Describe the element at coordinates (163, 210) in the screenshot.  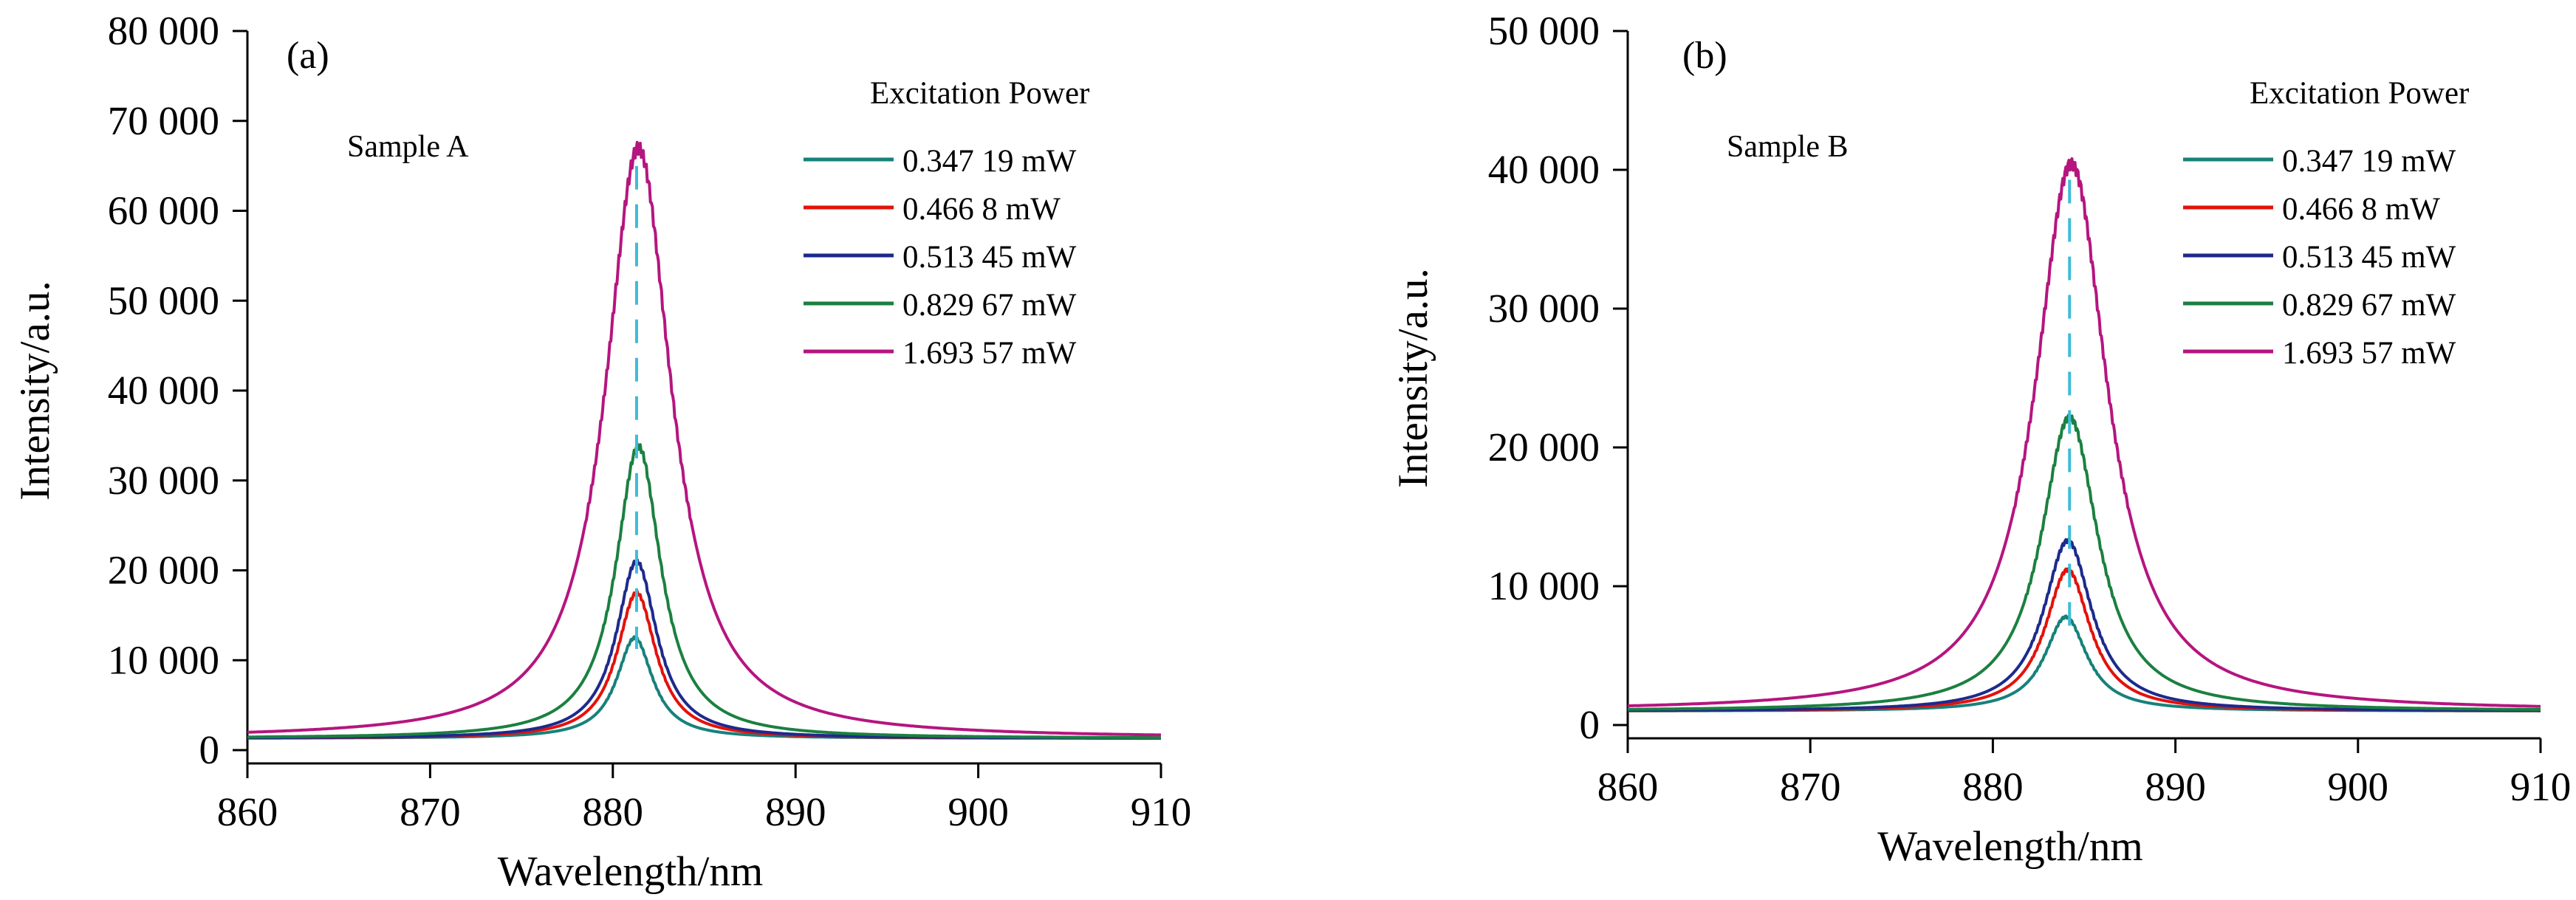
I see `y-tick-label: 60 000` at that location.